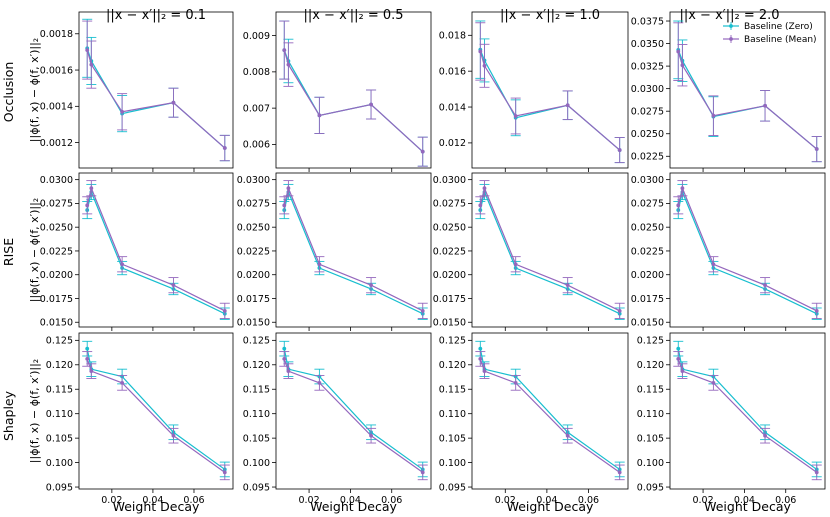  What do you see at coordinates (156, 15) in the screenshot?
I see `col-title-1: ||x − x′||₂ = 0.1` at bounding box center [156, 15].